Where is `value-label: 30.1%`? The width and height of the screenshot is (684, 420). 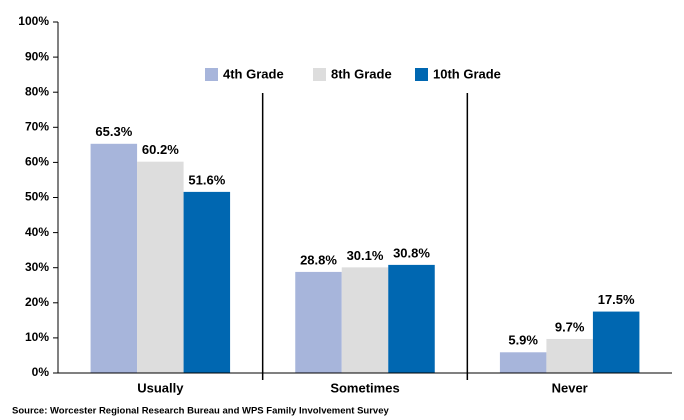
value-label: 30.1% is located at coordinates (365, 255).